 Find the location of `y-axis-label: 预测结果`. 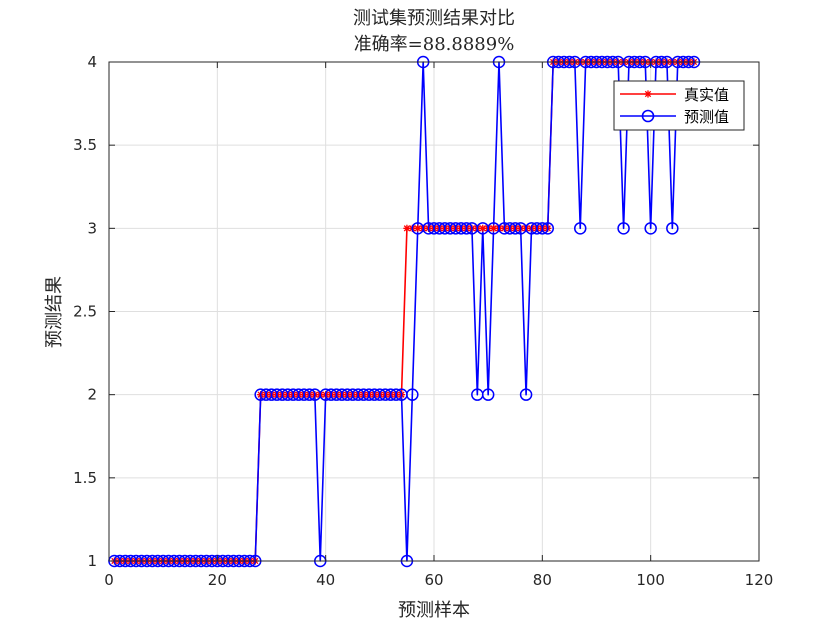

y-axis-label: 预测结果 is located at coordinates (54, 312).